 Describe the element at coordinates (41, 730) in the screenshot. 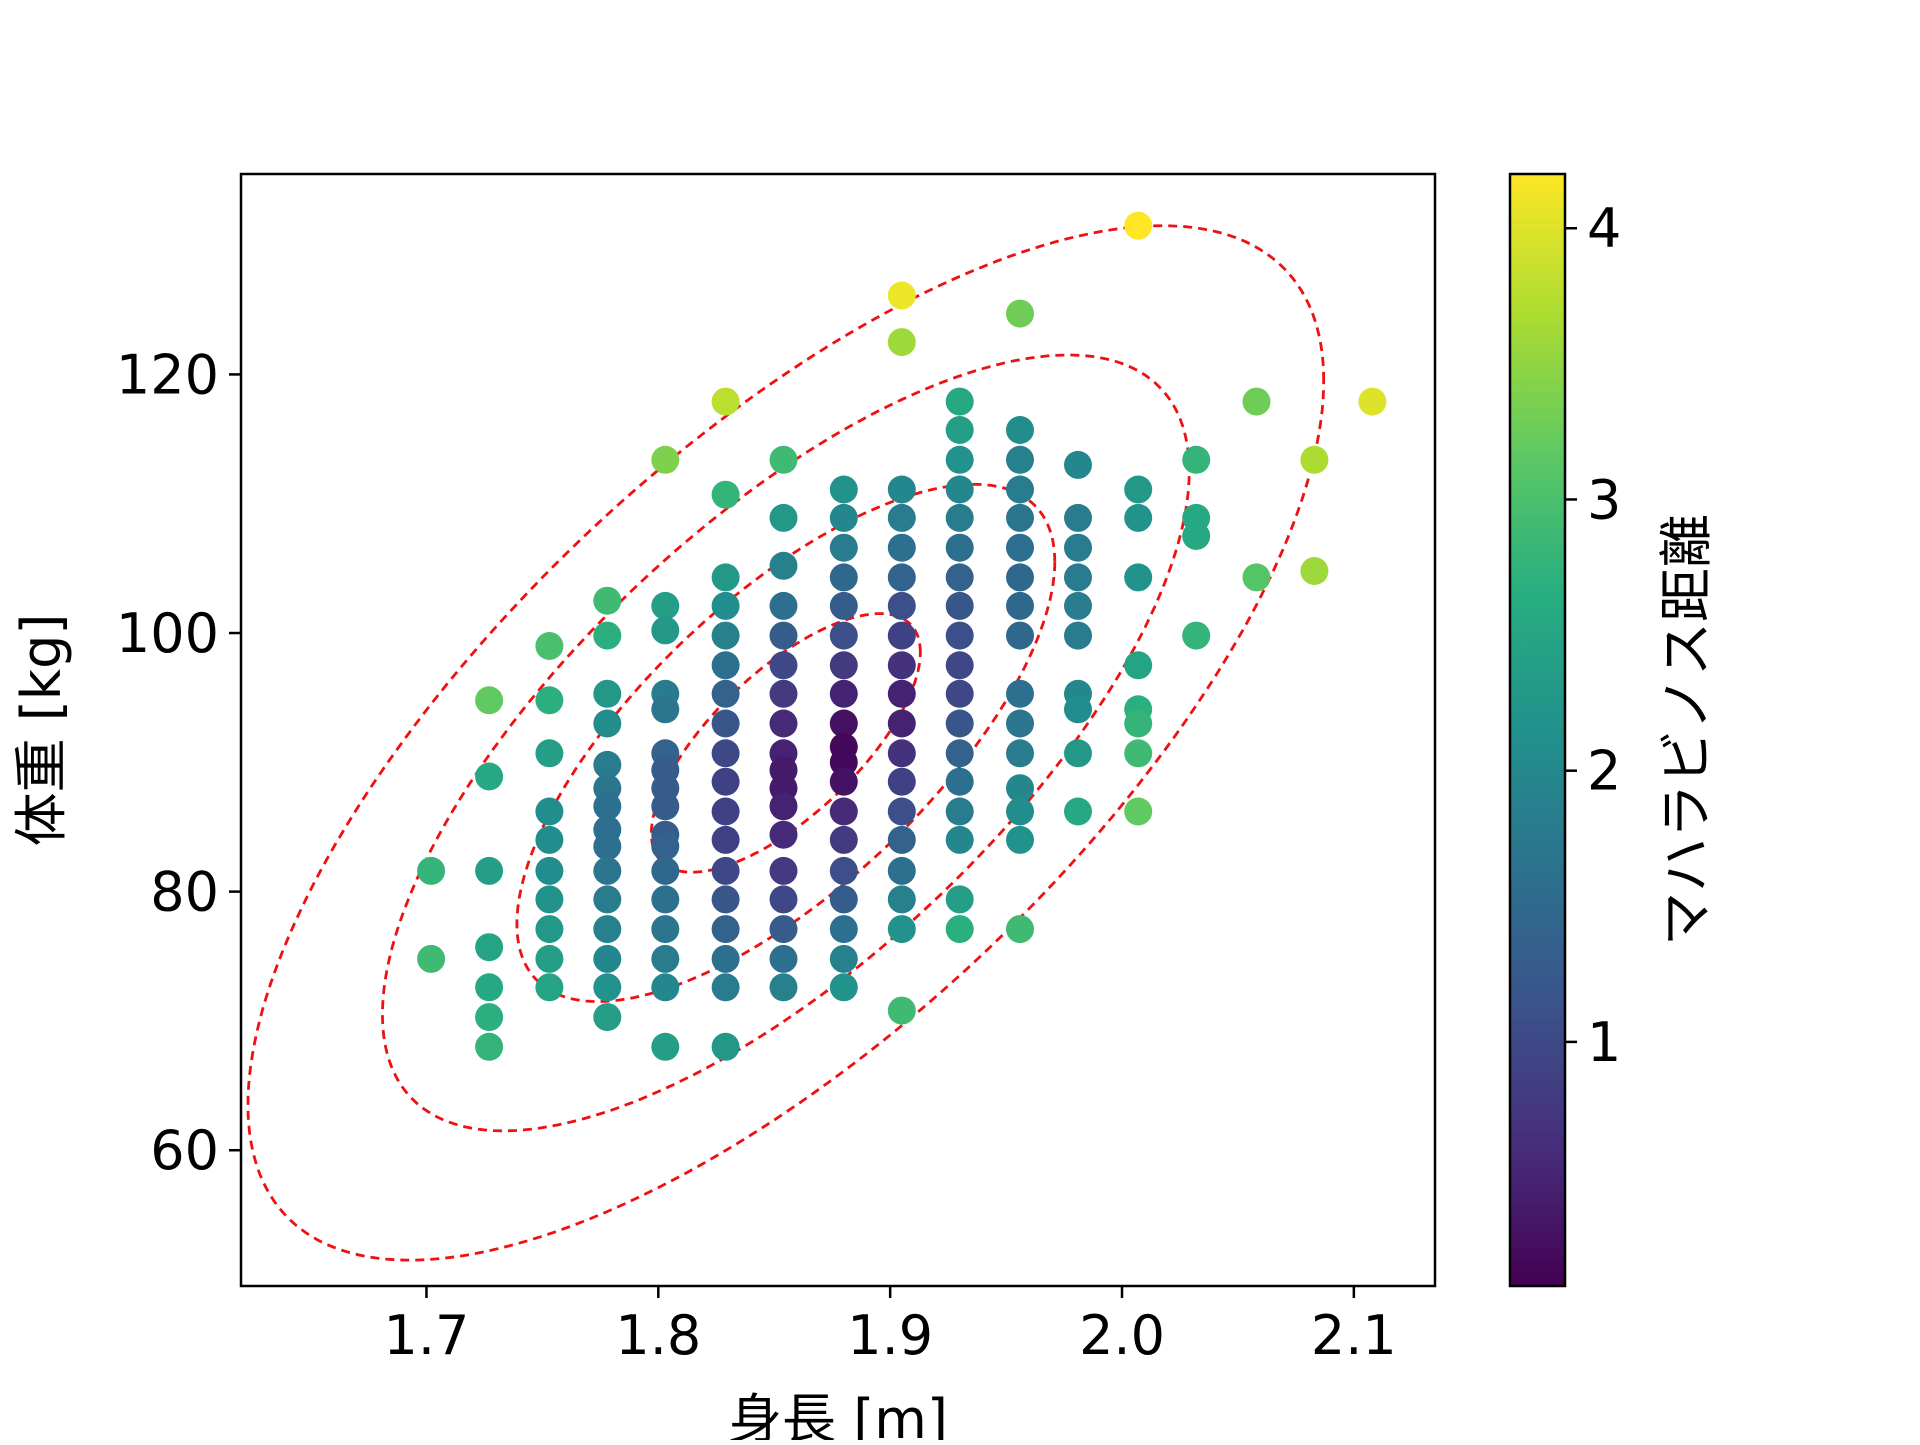

I see `y-axis-label: 体重 [kg]` at that location.